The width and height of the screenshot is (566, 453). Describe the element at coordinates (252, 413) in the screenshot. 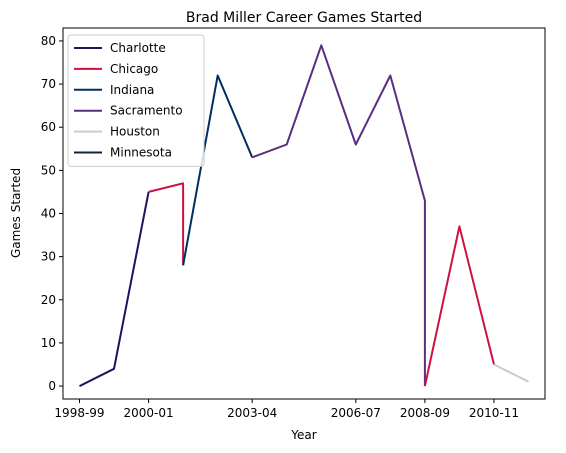

I see `x-tick-label: 2003-04` at that location.